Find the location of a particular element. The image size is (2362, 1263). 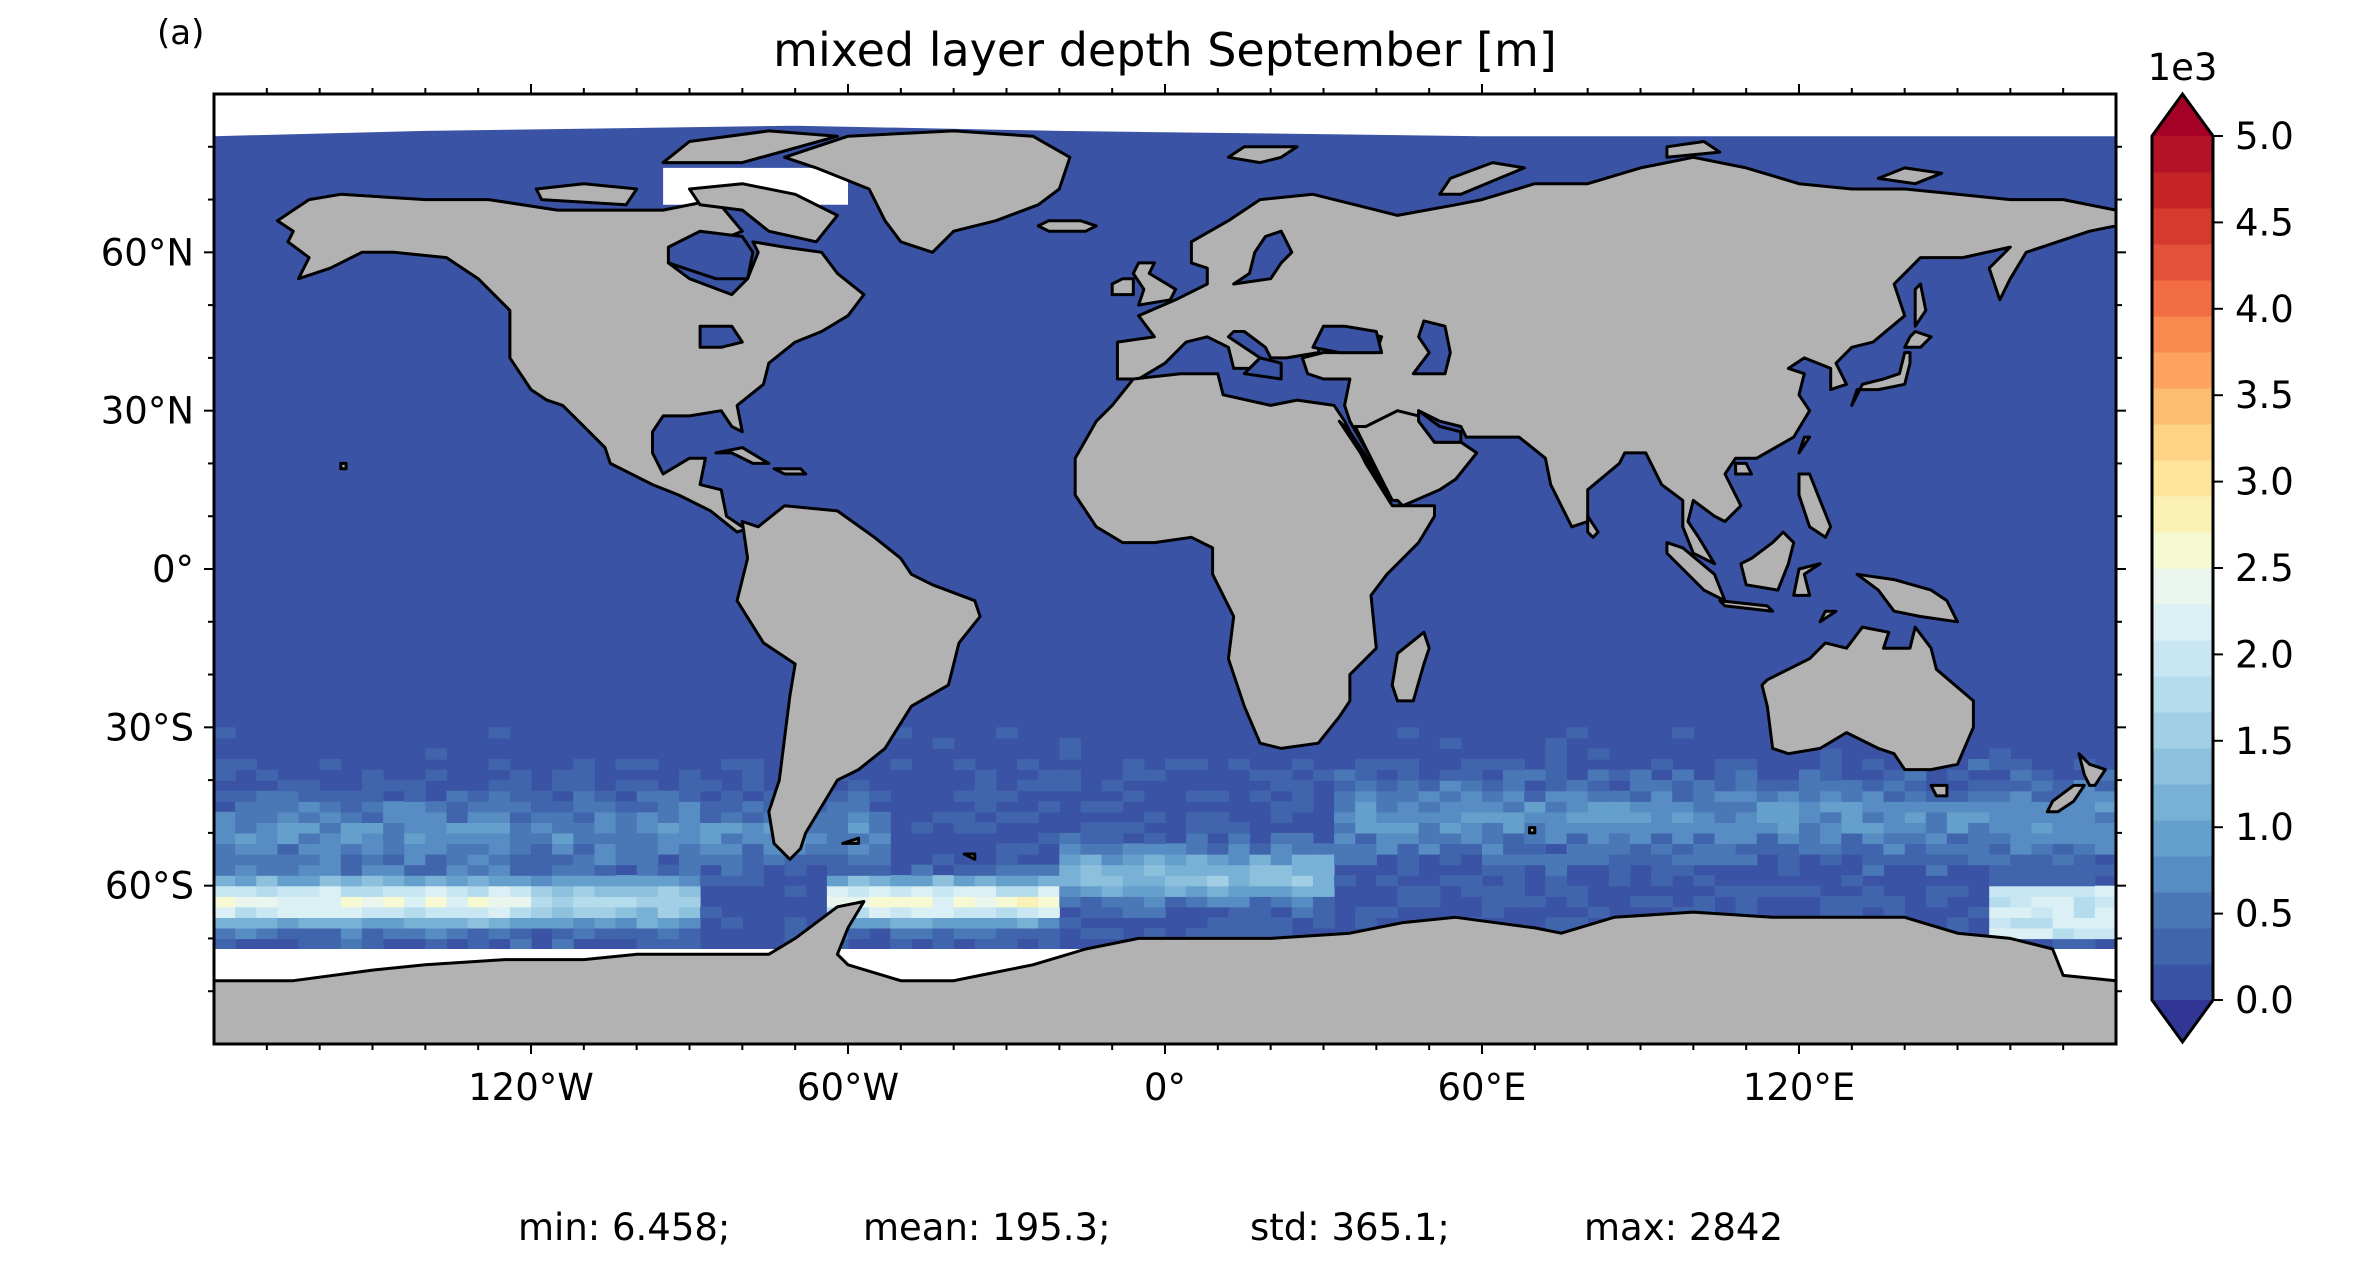

lat-tick-label: 30°N is located at coordinates (147, 411).